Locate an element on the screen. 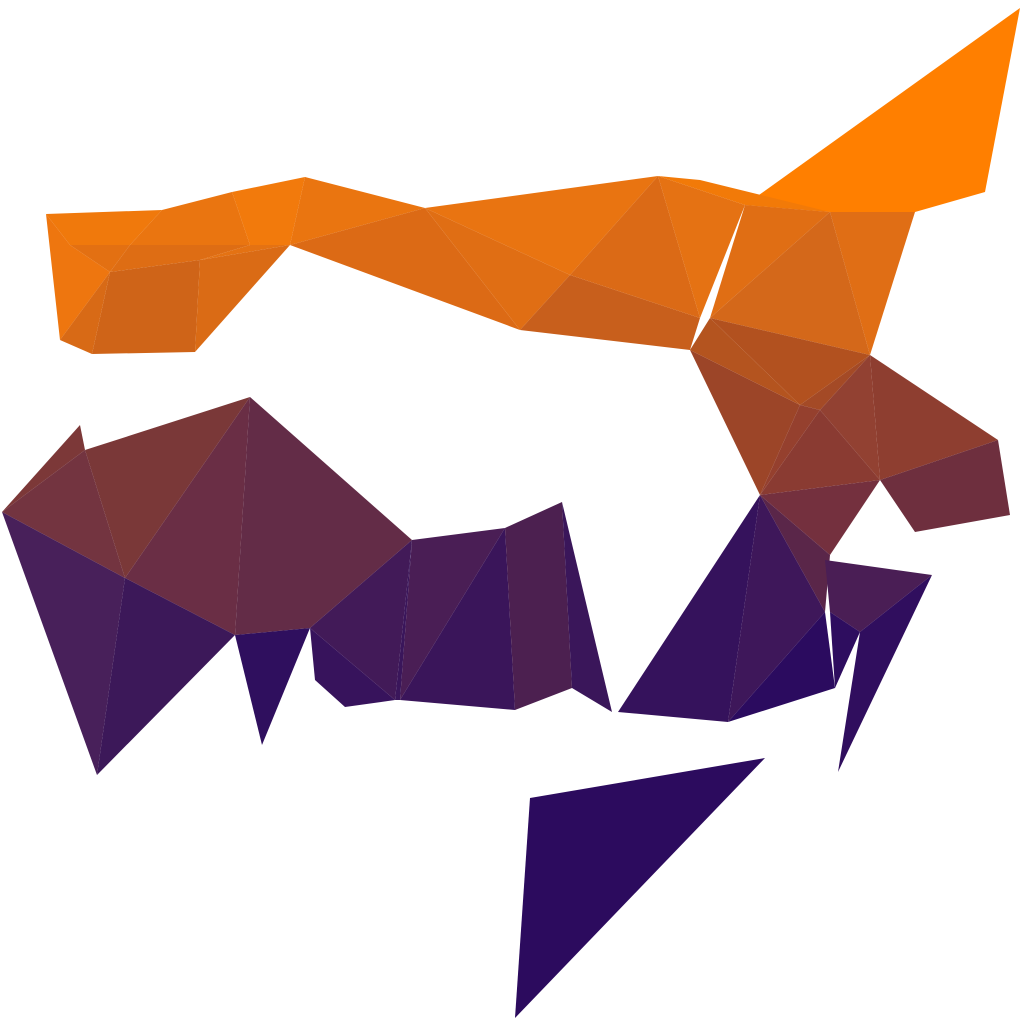 Image resolution: width=1024 pixels, height=1024 pixels. diagonal-connector is located at coordinates (850, 465).